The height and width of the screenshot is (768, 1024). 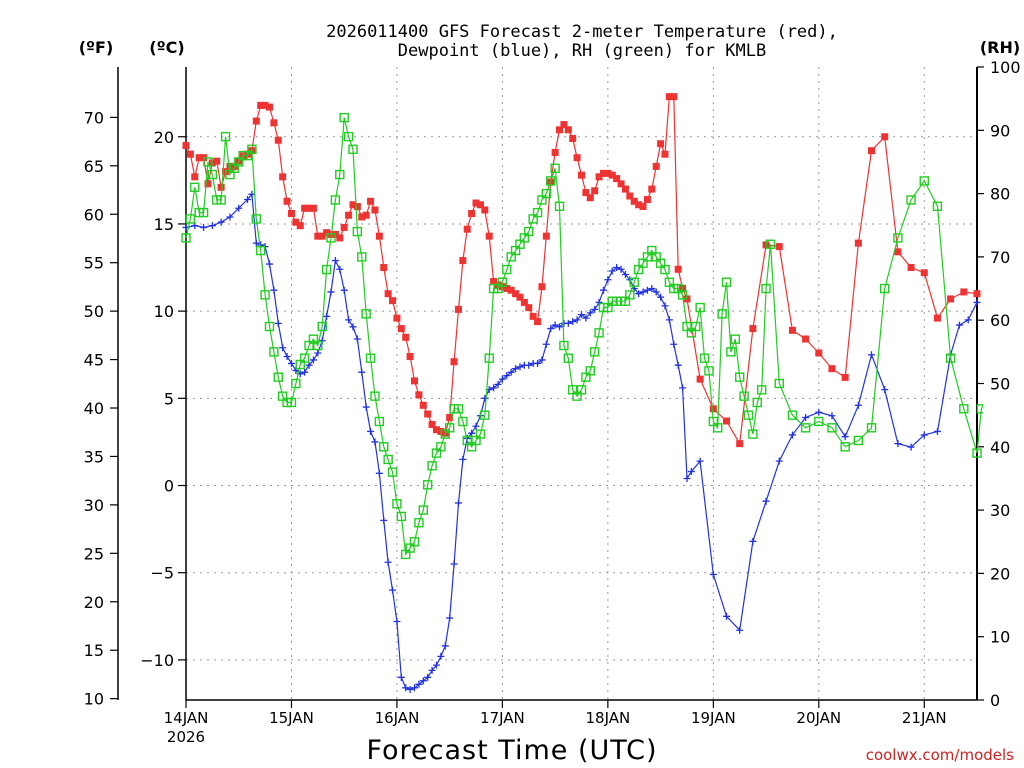 What do you see at coordinates (1000, 573) in the screenshot?
I see `rh-tick-label: 20` at bounding box center [1000, 573].